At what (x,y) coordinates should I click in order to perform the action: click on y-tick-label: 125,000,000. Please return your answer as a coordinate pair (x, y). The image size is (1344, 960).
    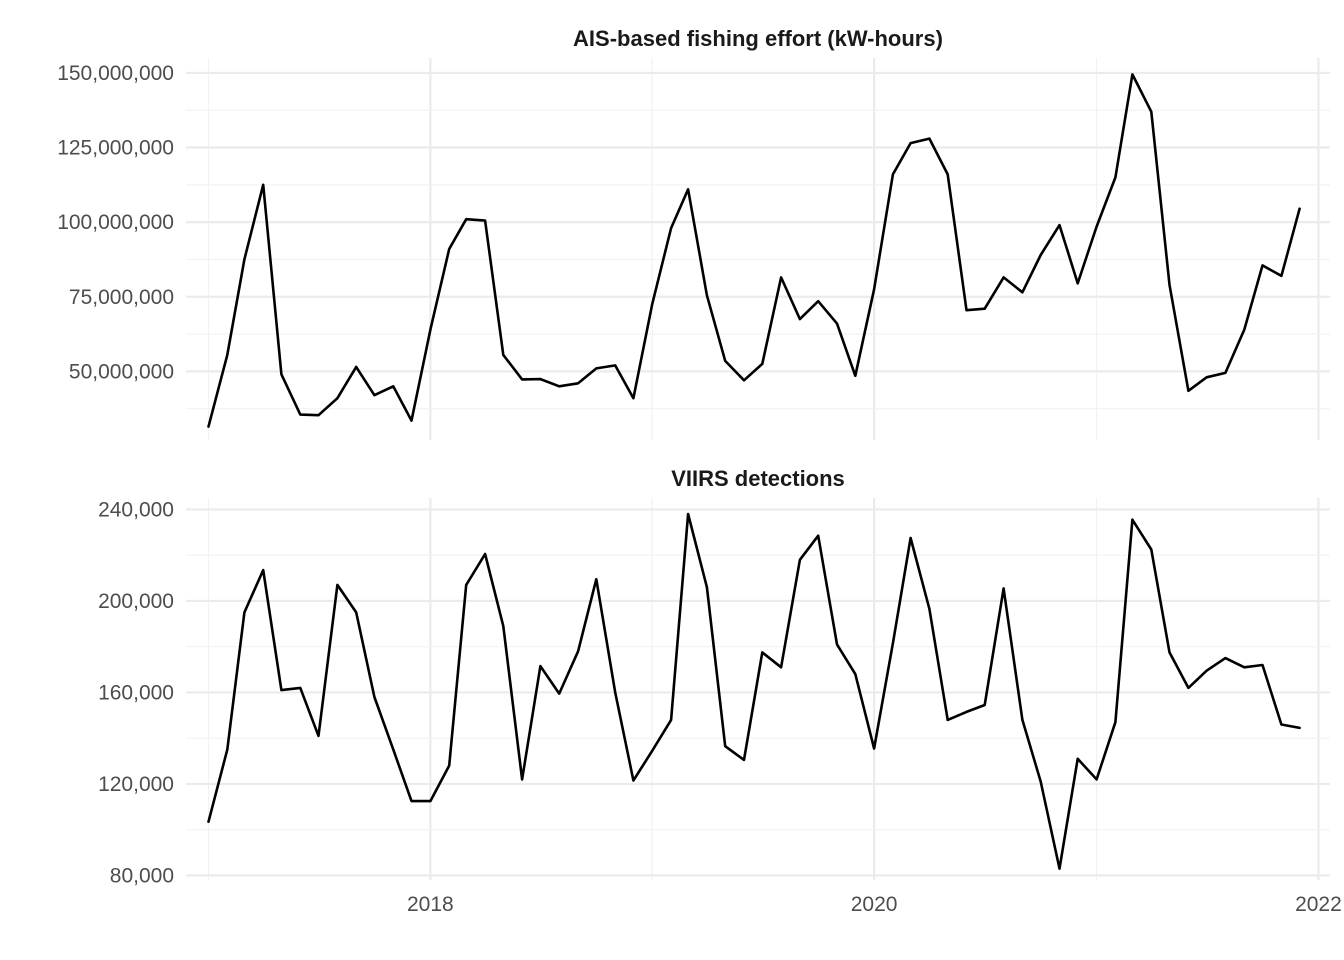
    Looking at the image, I should click on (115, 148).